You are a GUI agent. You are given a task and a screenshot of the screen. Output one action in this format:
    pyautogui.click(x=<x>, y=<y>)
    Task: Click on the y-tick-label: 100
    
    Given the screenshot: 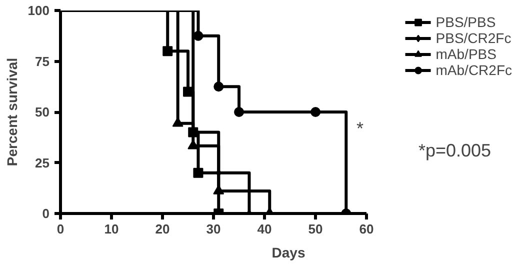 What is the action you would take?
    pyautogui.click(x=39, y=10)
    